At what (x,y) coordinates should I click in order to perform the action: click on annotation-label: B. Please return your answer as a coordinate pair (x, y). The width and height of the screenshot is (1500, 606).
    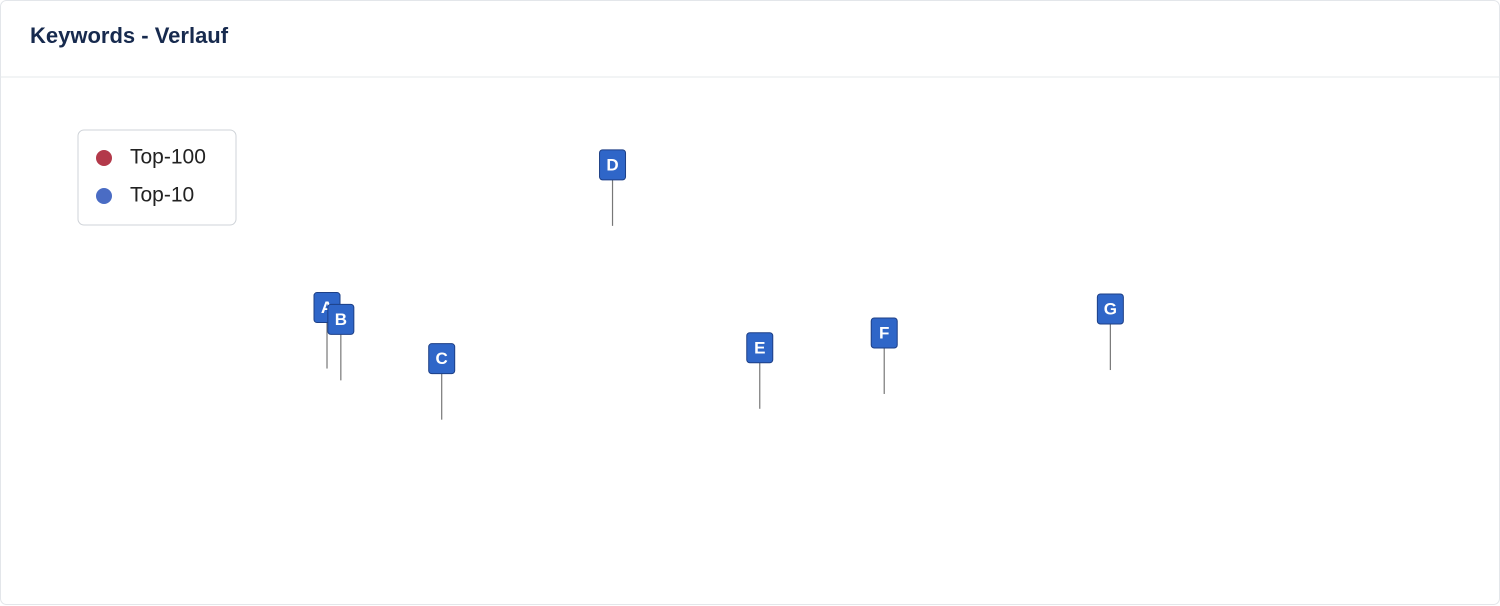
    Looking at the image, I should click on (341, 319).